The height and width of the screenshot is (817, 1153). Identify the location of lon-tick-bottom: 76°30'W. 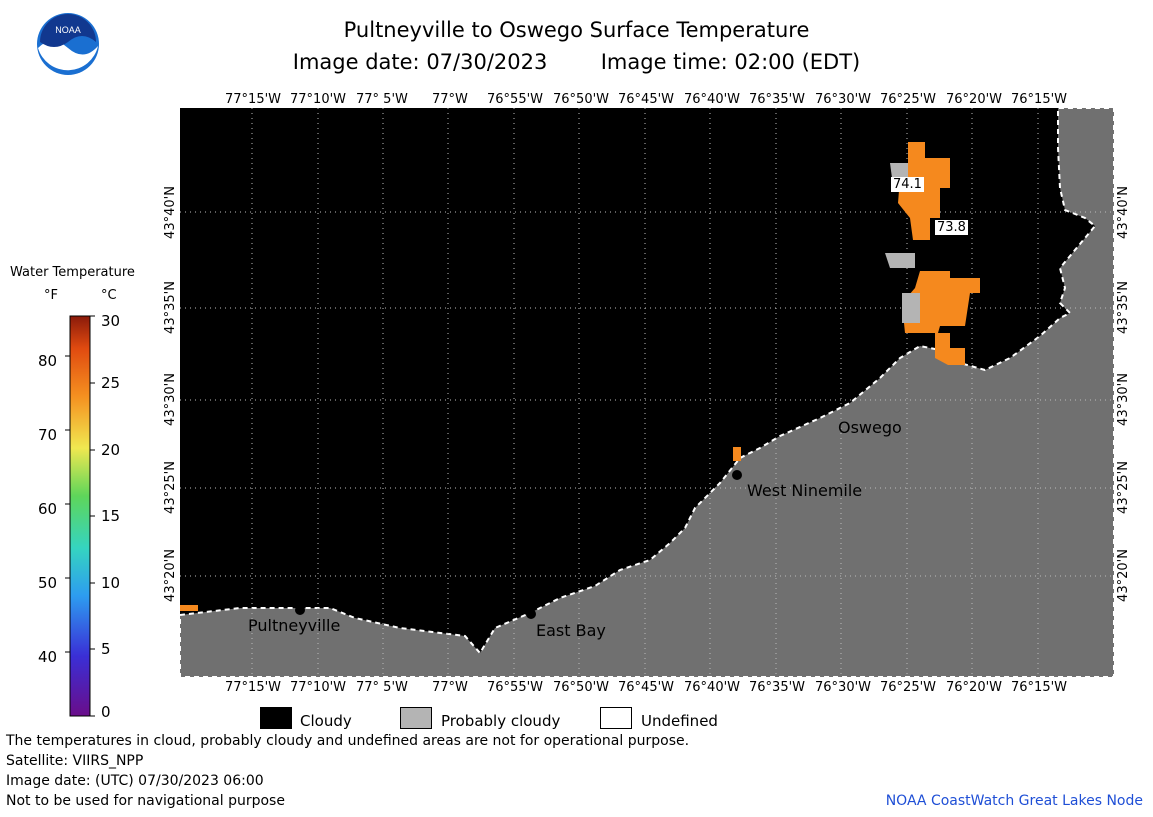
(843, 687).